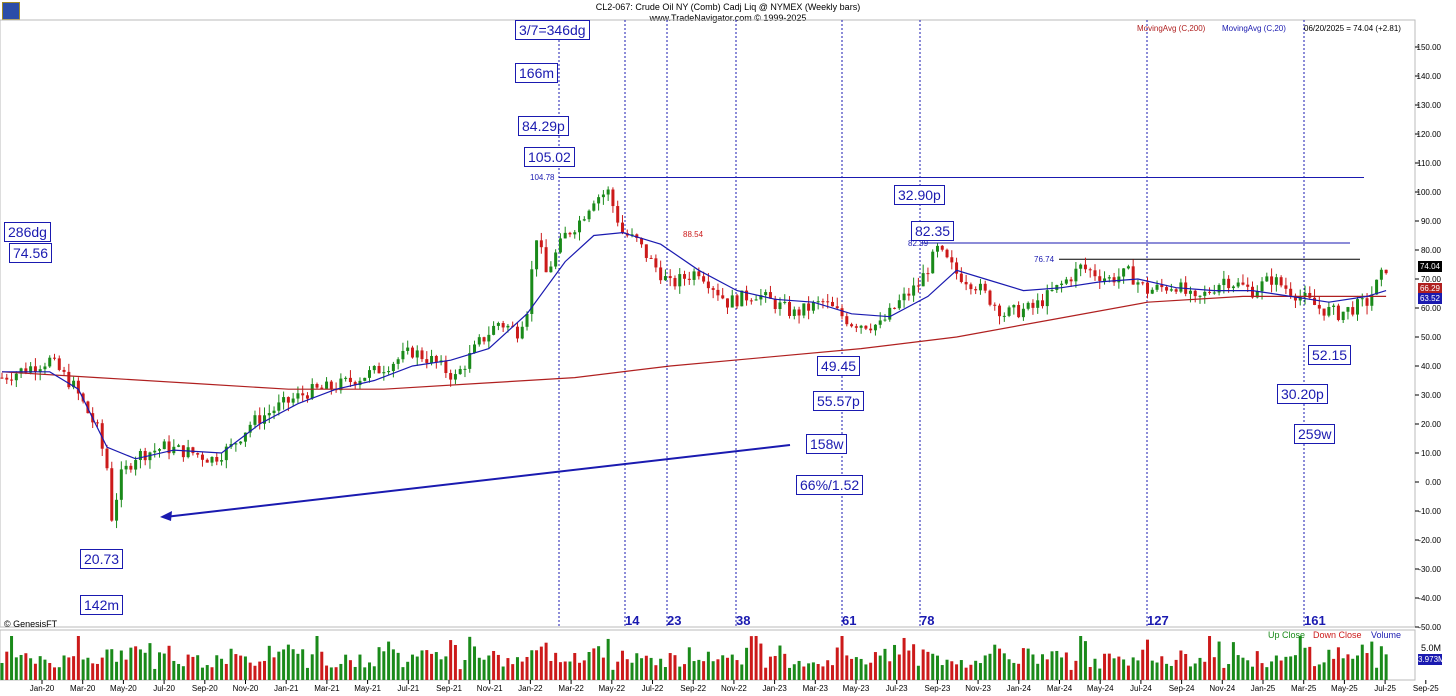  What do you see at coordinates (164, 688) in the screenshot?
I see `x-tick-label: Jul-20` at bounding box center [164, 688].